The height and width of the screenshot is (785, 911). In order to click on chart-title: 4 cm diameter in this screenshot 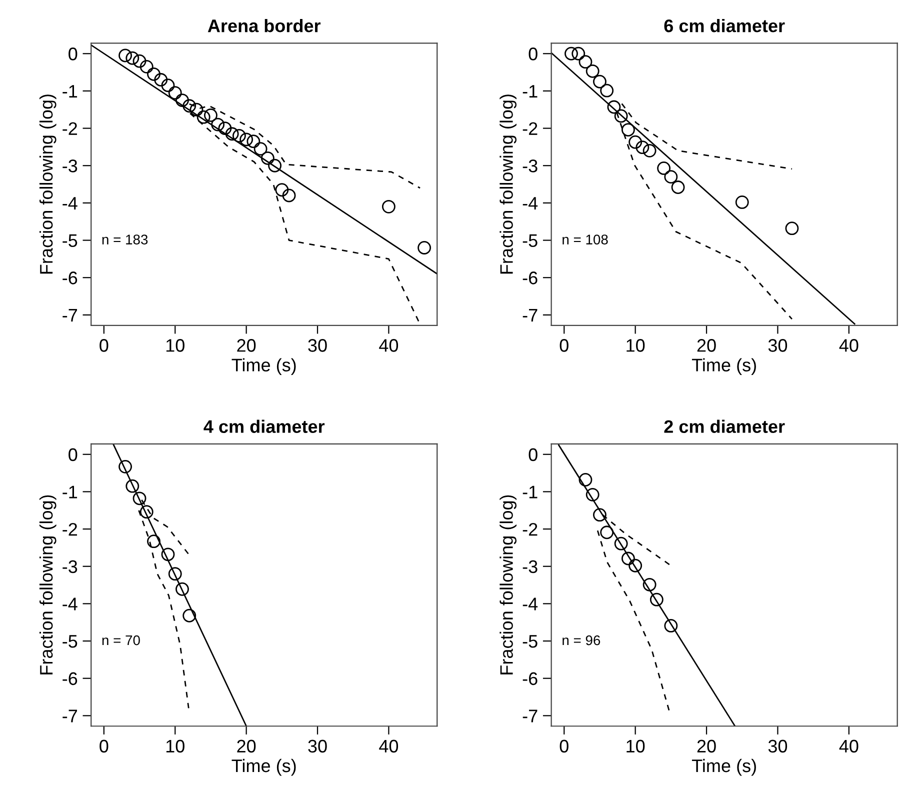, I will do `click(264, 426)`.